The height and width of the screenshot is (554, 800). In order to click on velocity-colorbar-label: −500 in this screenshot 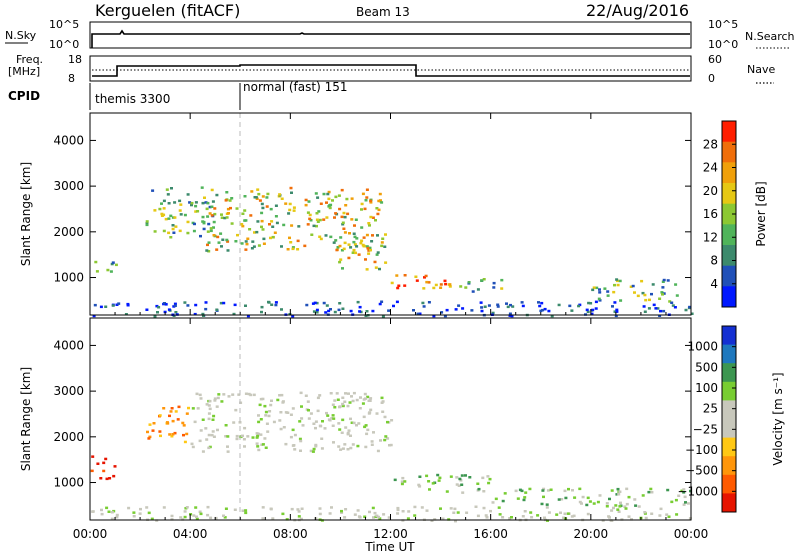, I will do `click(701, 471)`.